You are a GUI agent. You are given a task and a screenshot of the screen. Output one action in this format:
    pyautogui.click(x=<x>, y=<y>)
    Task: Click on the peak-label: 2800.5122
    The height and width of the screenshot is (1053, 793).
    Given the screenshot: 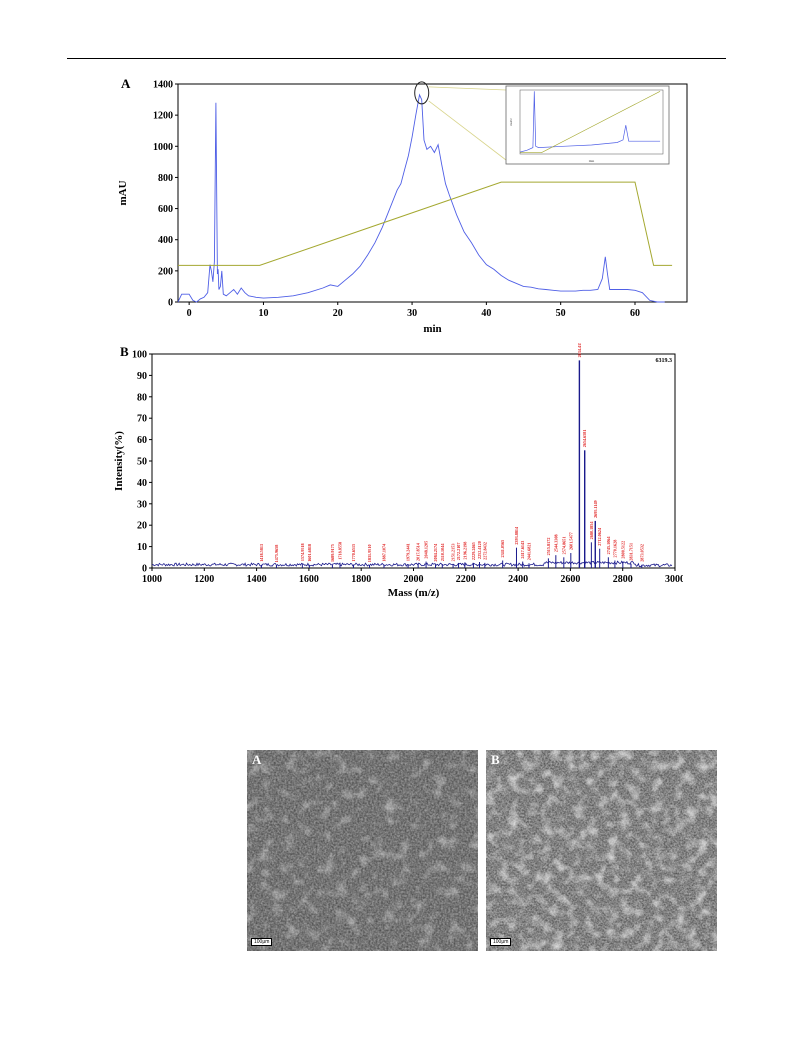 What is the action you would take?
    pyautogui.click(x=622, y=550)
    